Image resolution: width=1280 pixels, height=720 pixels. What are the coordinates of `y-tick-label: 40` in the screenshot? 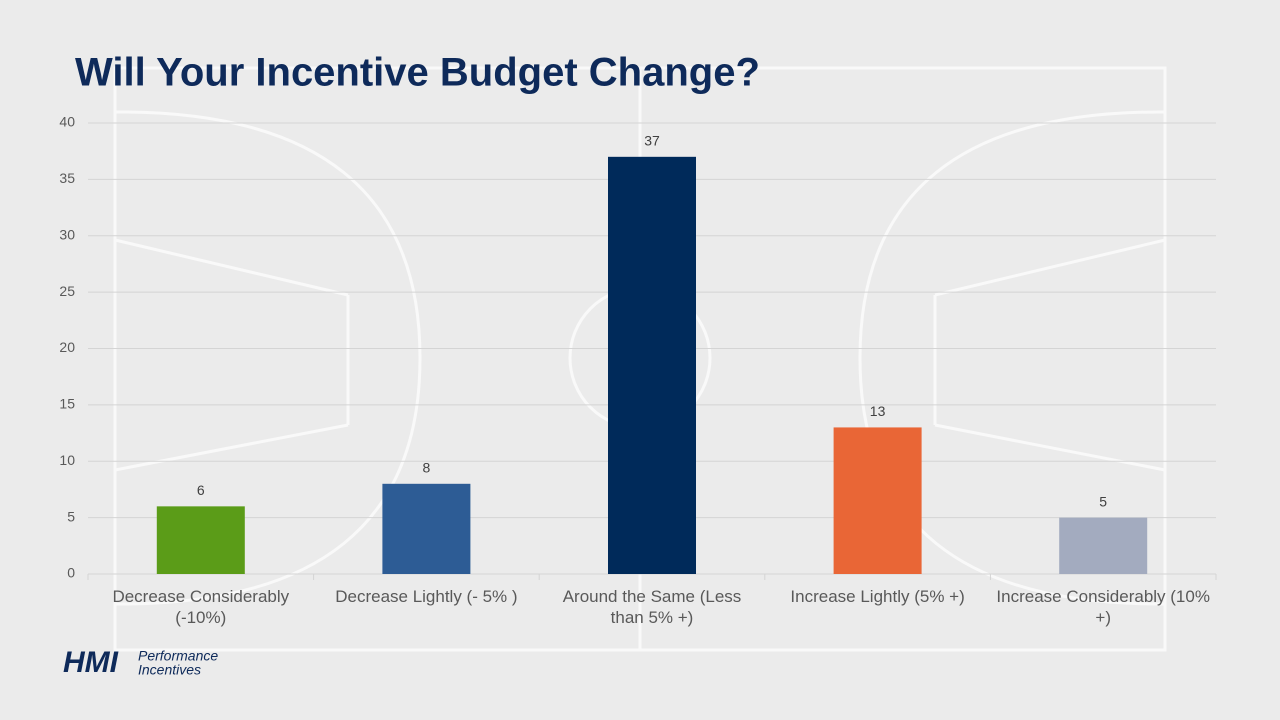 It's located at (67, 122).